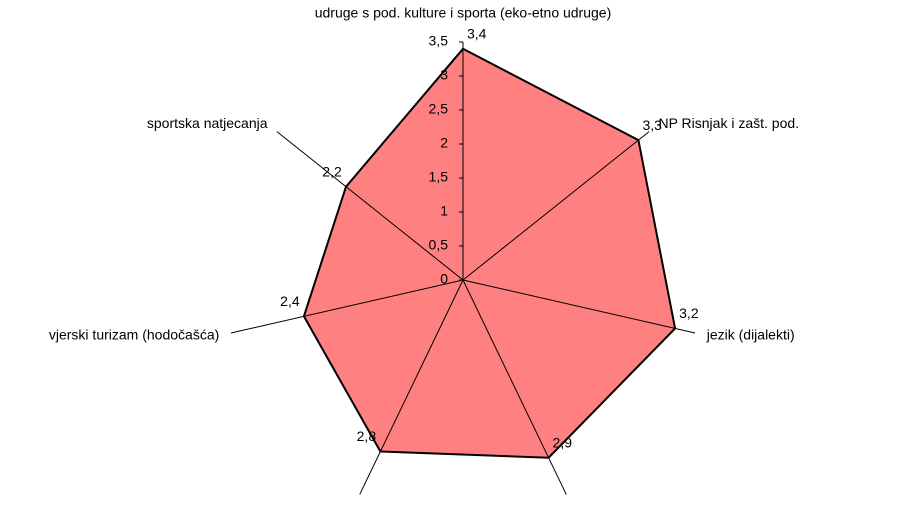  What do you see at coordinates (367, 436) in the screenshot?
I see `value-label: 2,8` at bounding box center [367, 436].